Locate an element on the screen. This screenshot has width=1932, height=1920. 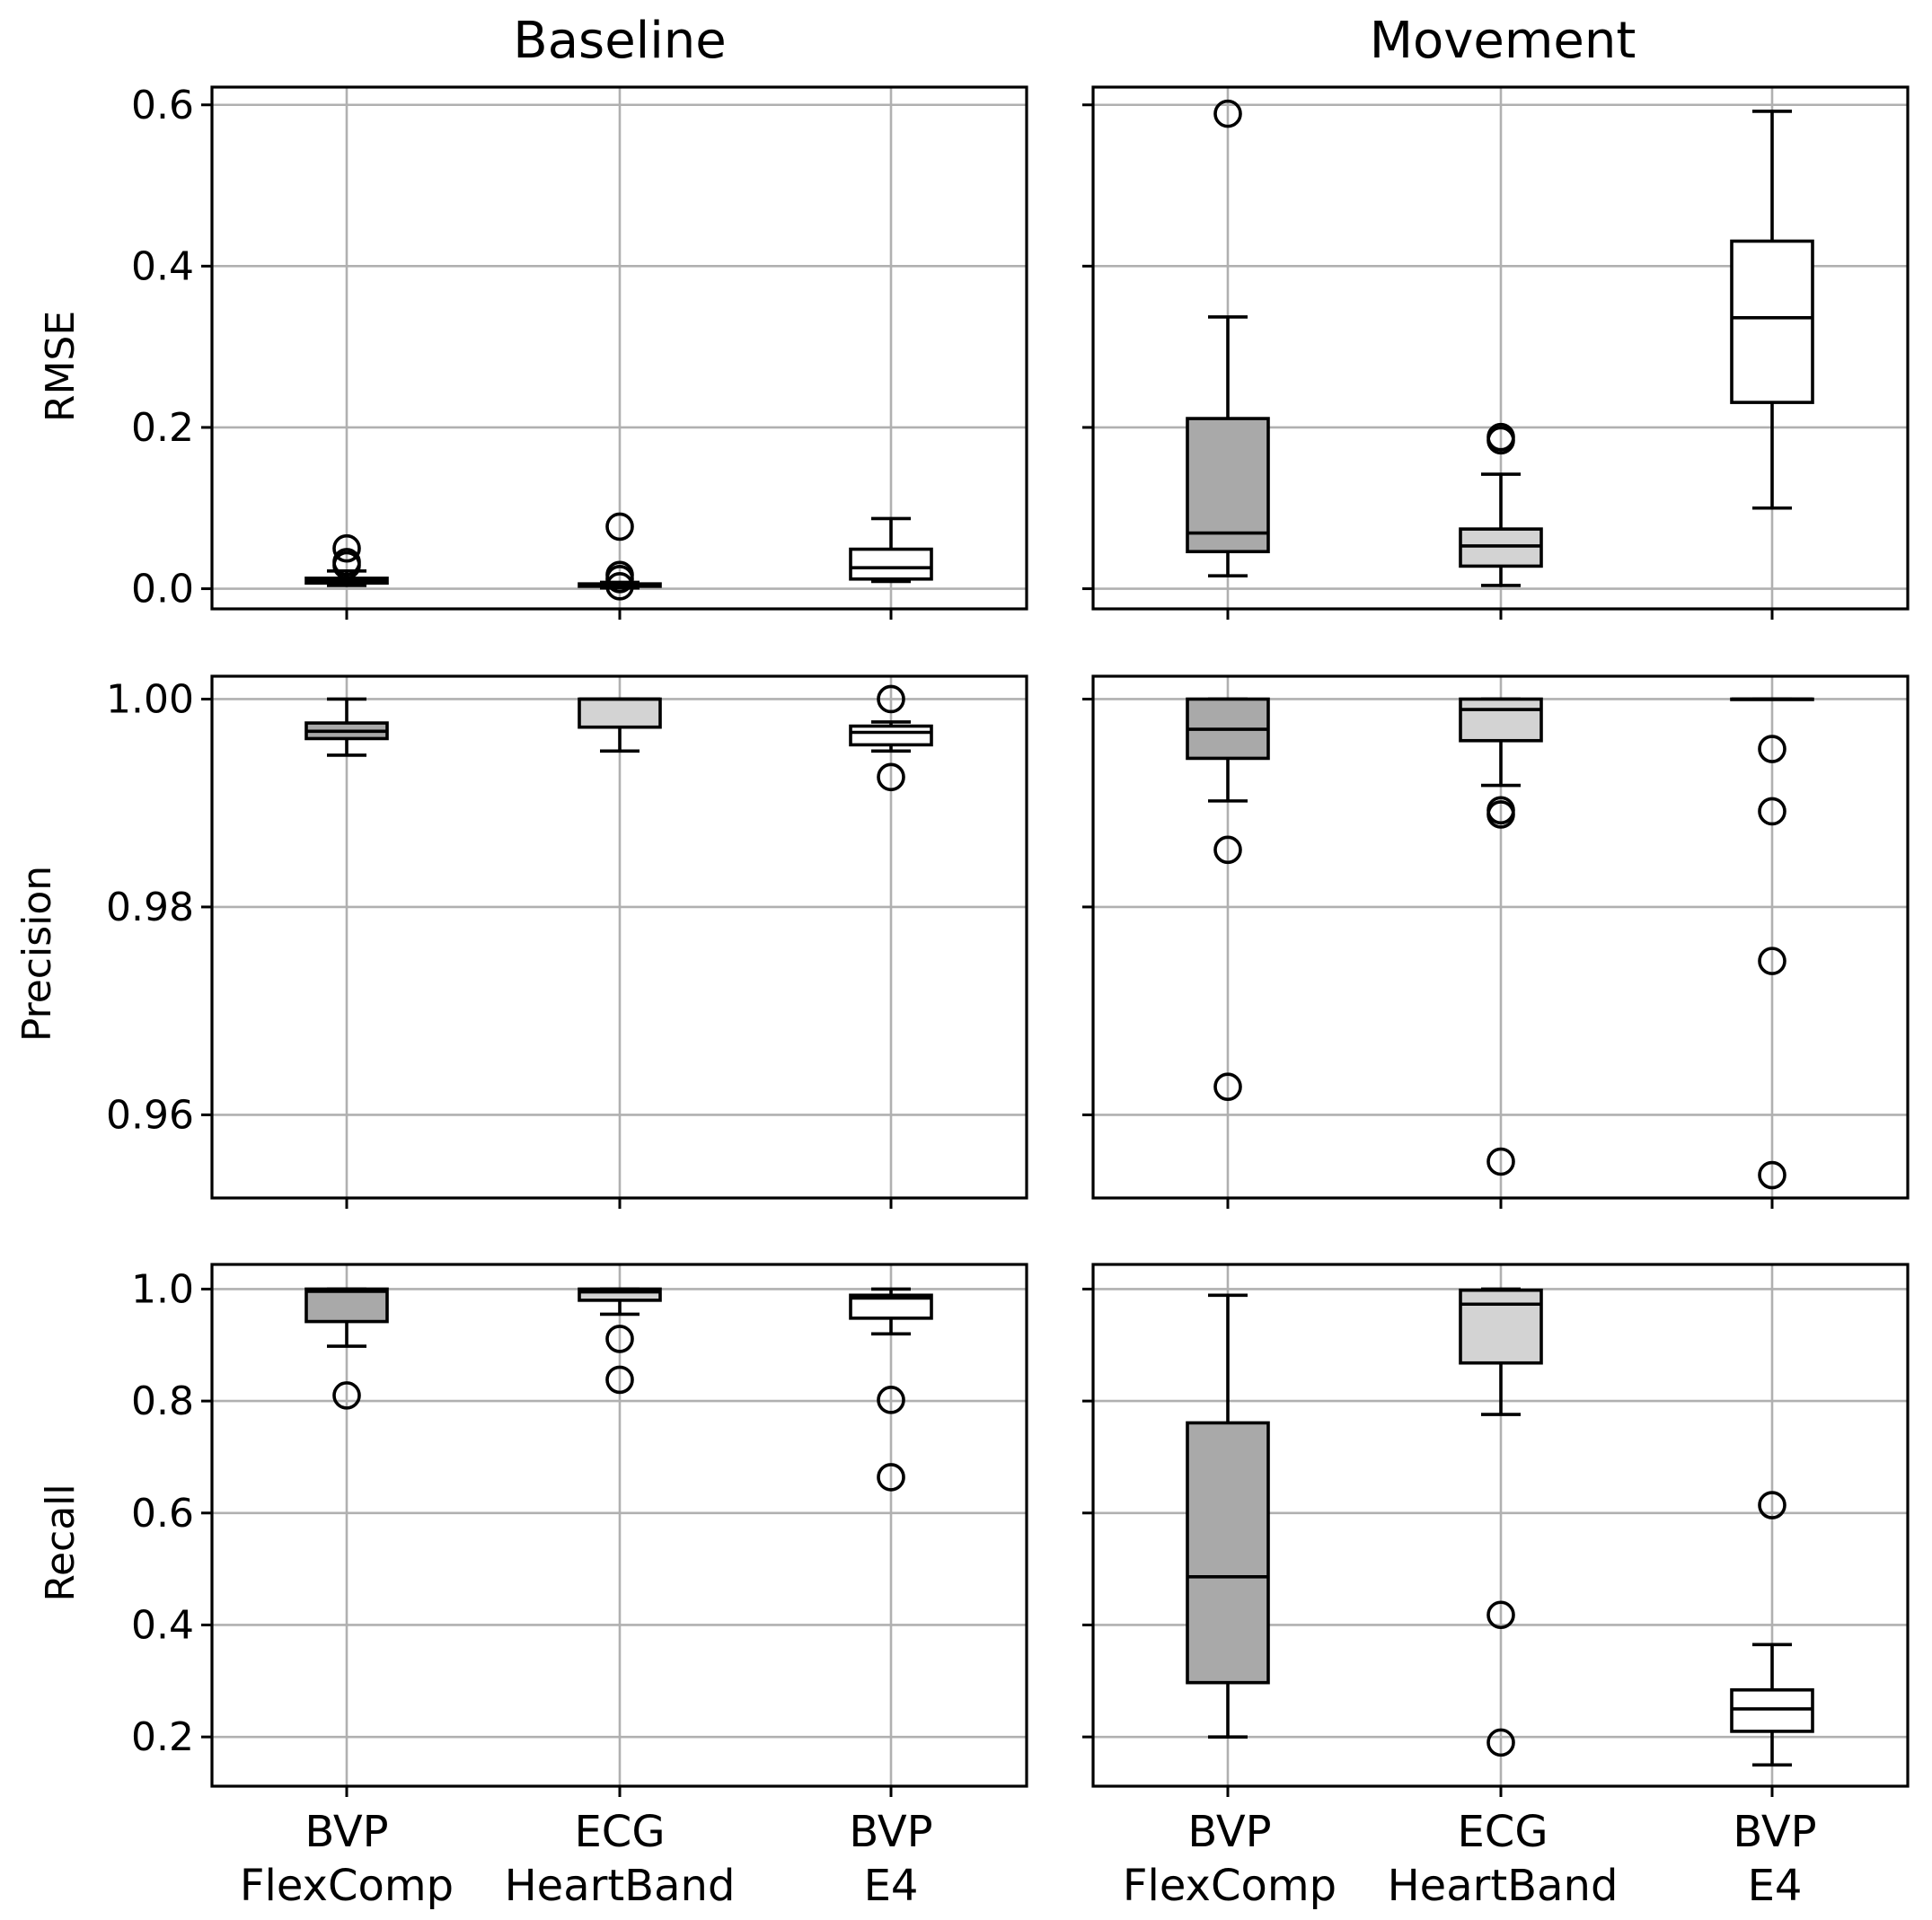
panel-baseline-precision: 0.96 0.98 1.00 is located at coordinates (567, 941).